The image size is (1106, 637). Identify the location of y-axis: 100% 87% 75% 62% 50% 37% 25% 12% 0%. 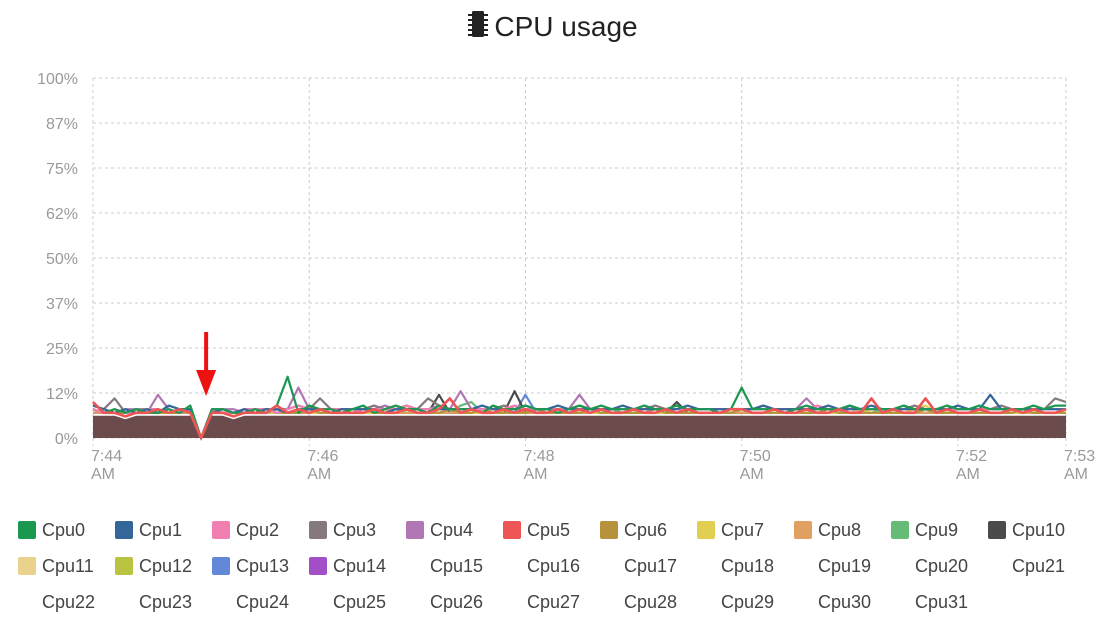
(57, 259).